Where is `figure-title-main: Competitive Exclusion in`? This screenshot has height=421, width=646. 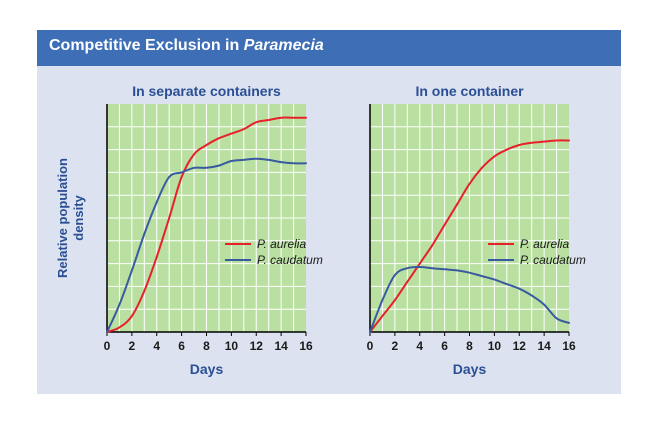 figure-title-main: Competitive Exclusion in is located at coordinates (144, 45).